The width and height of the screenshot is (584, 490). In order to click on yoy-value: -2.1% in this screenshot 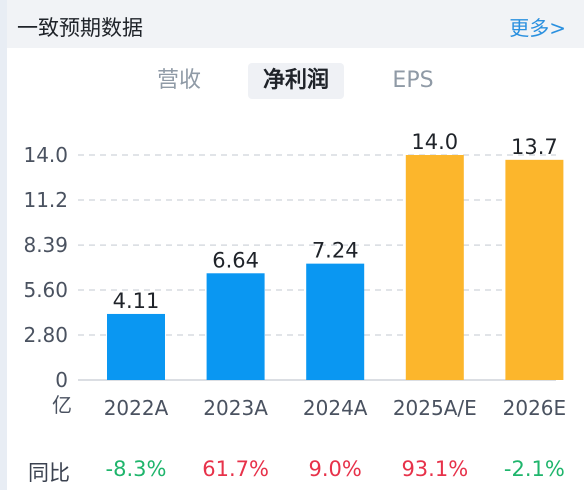, I will do `click(534, 469)`.